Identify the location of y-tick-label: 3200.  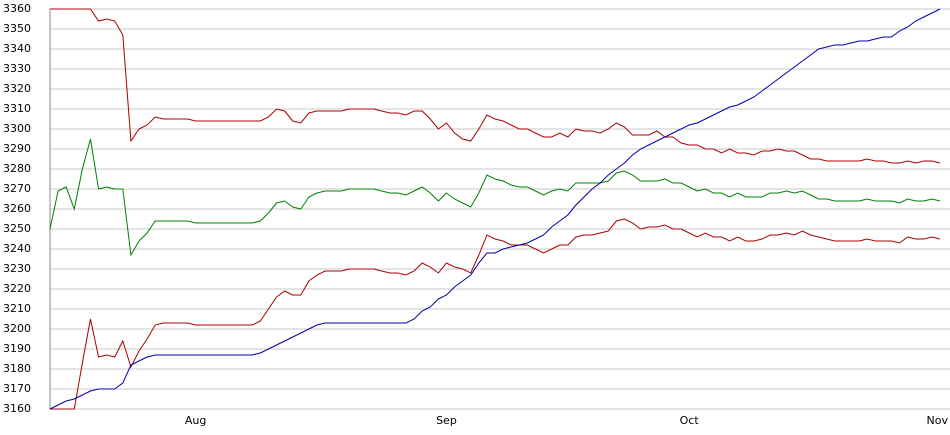
(17, 328).